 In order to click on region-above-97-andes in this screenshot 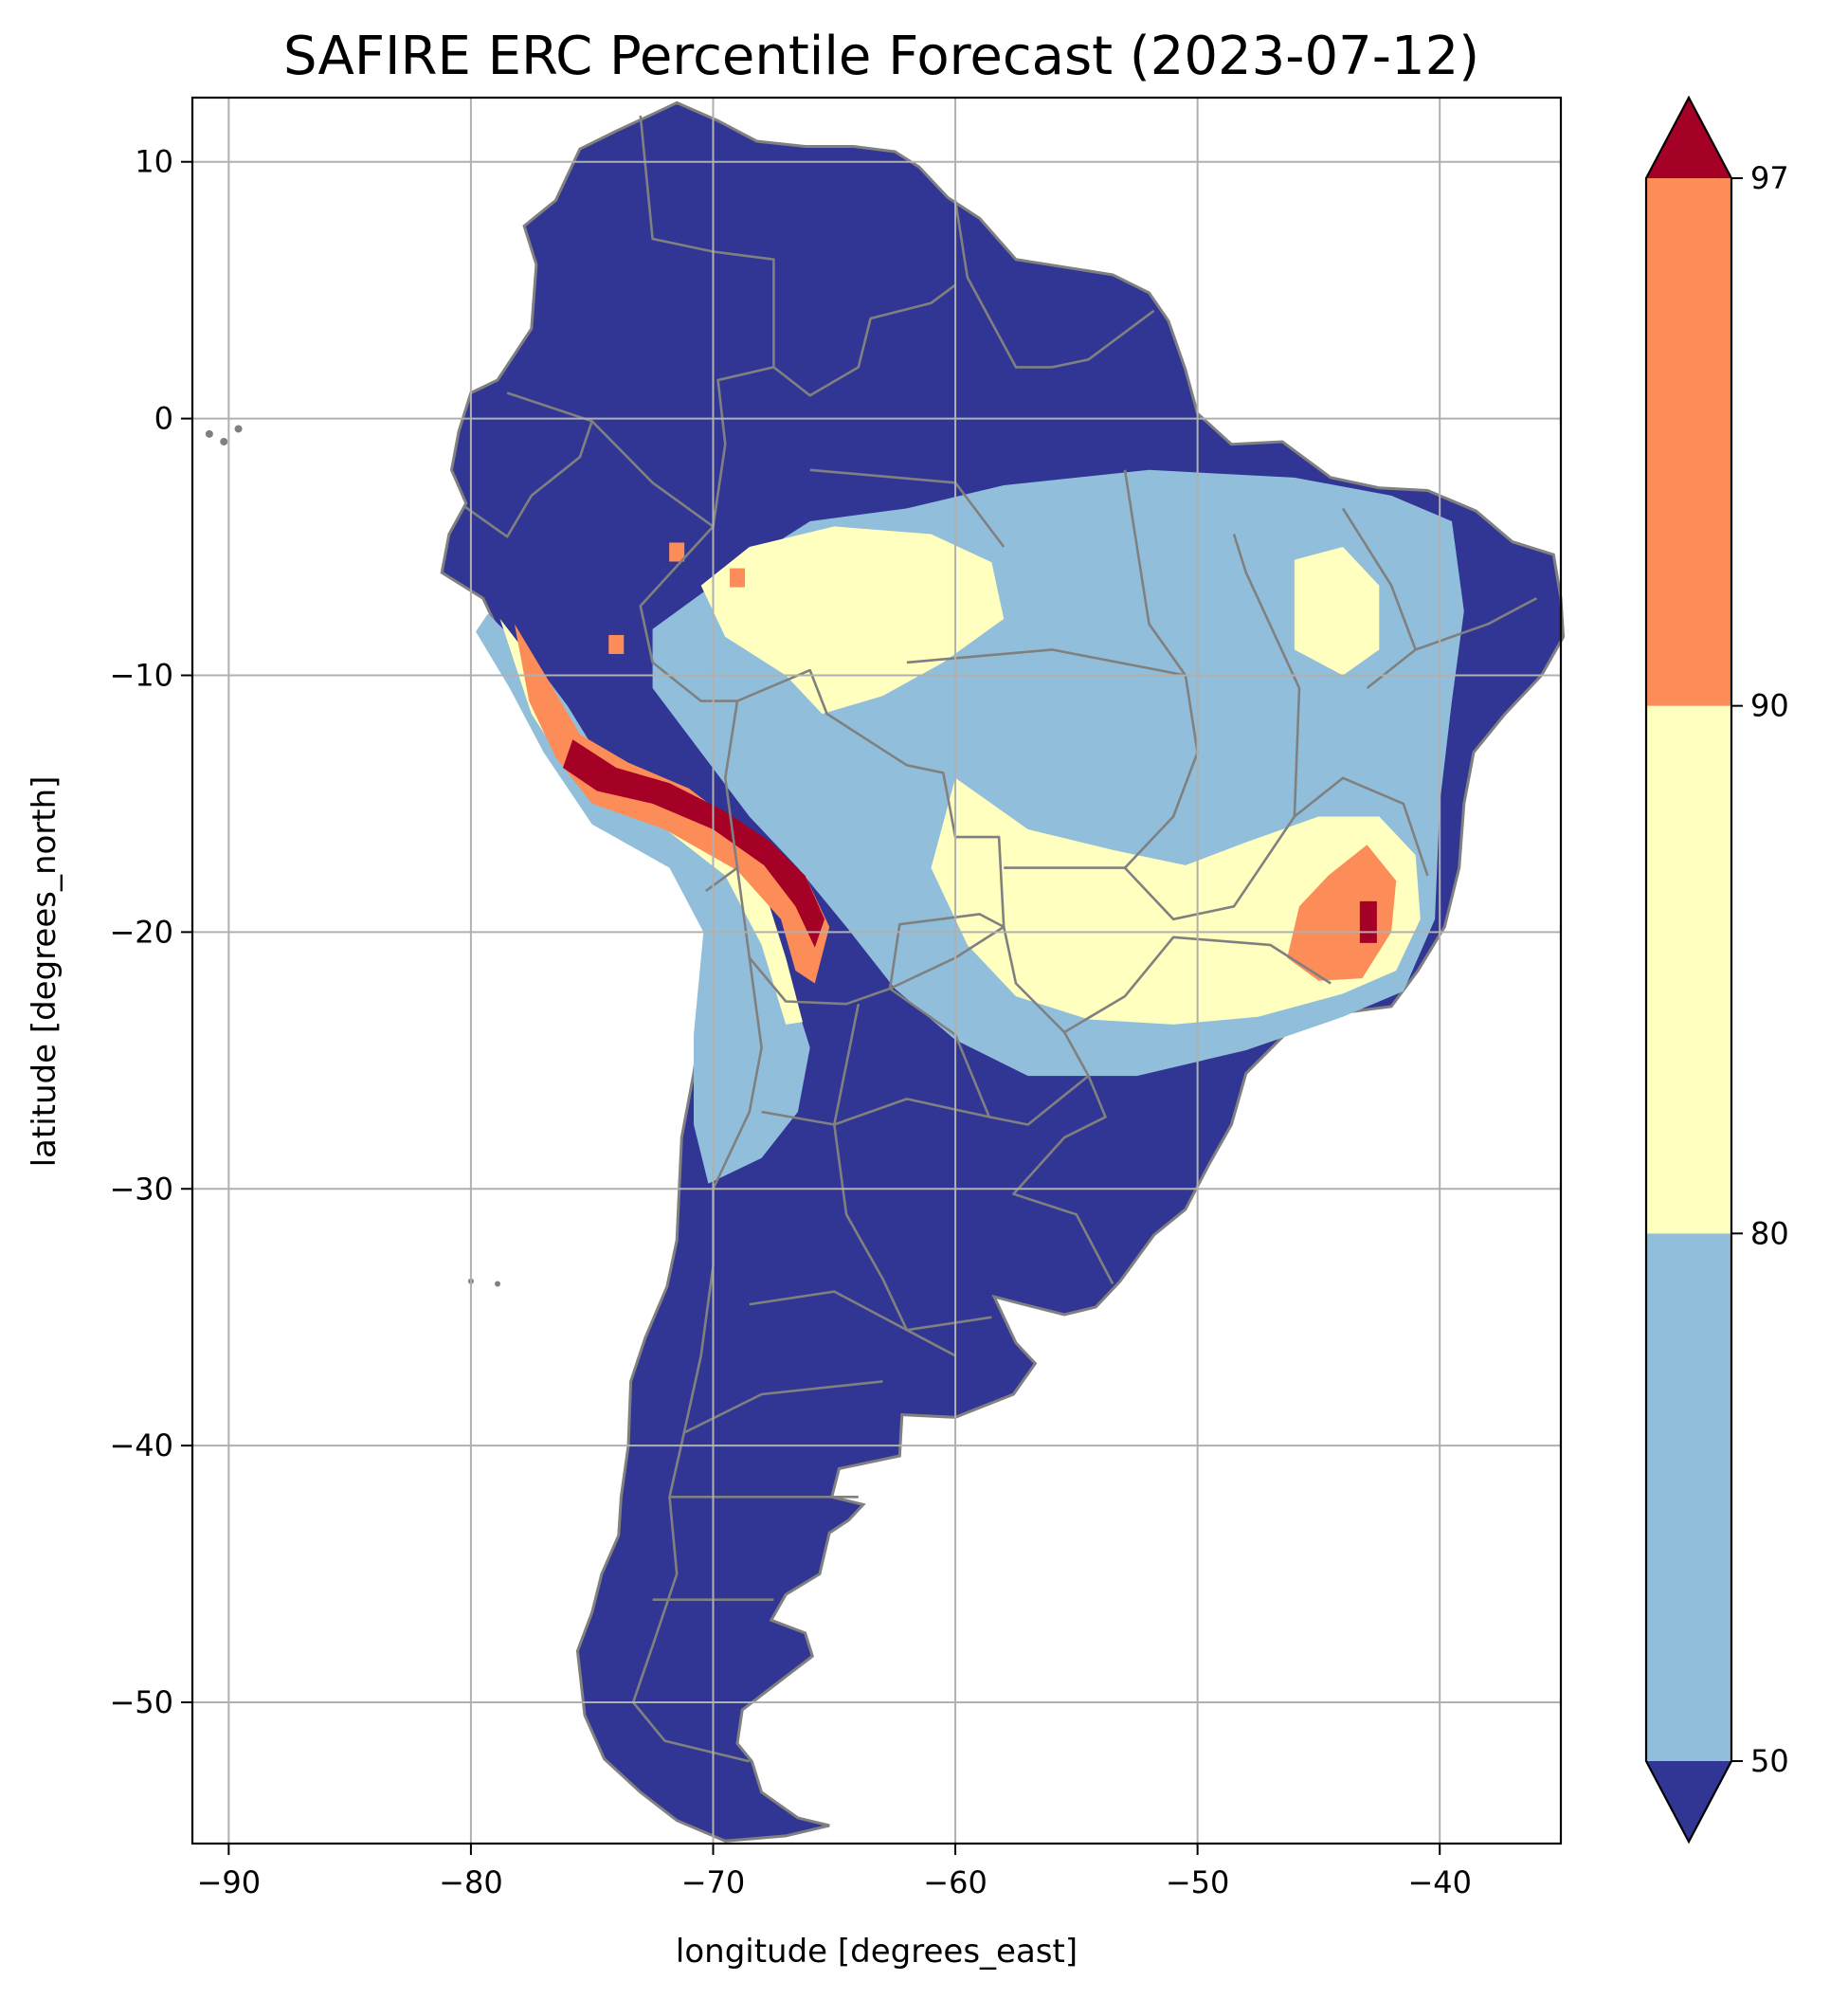, I will do `click(694, 844)`.